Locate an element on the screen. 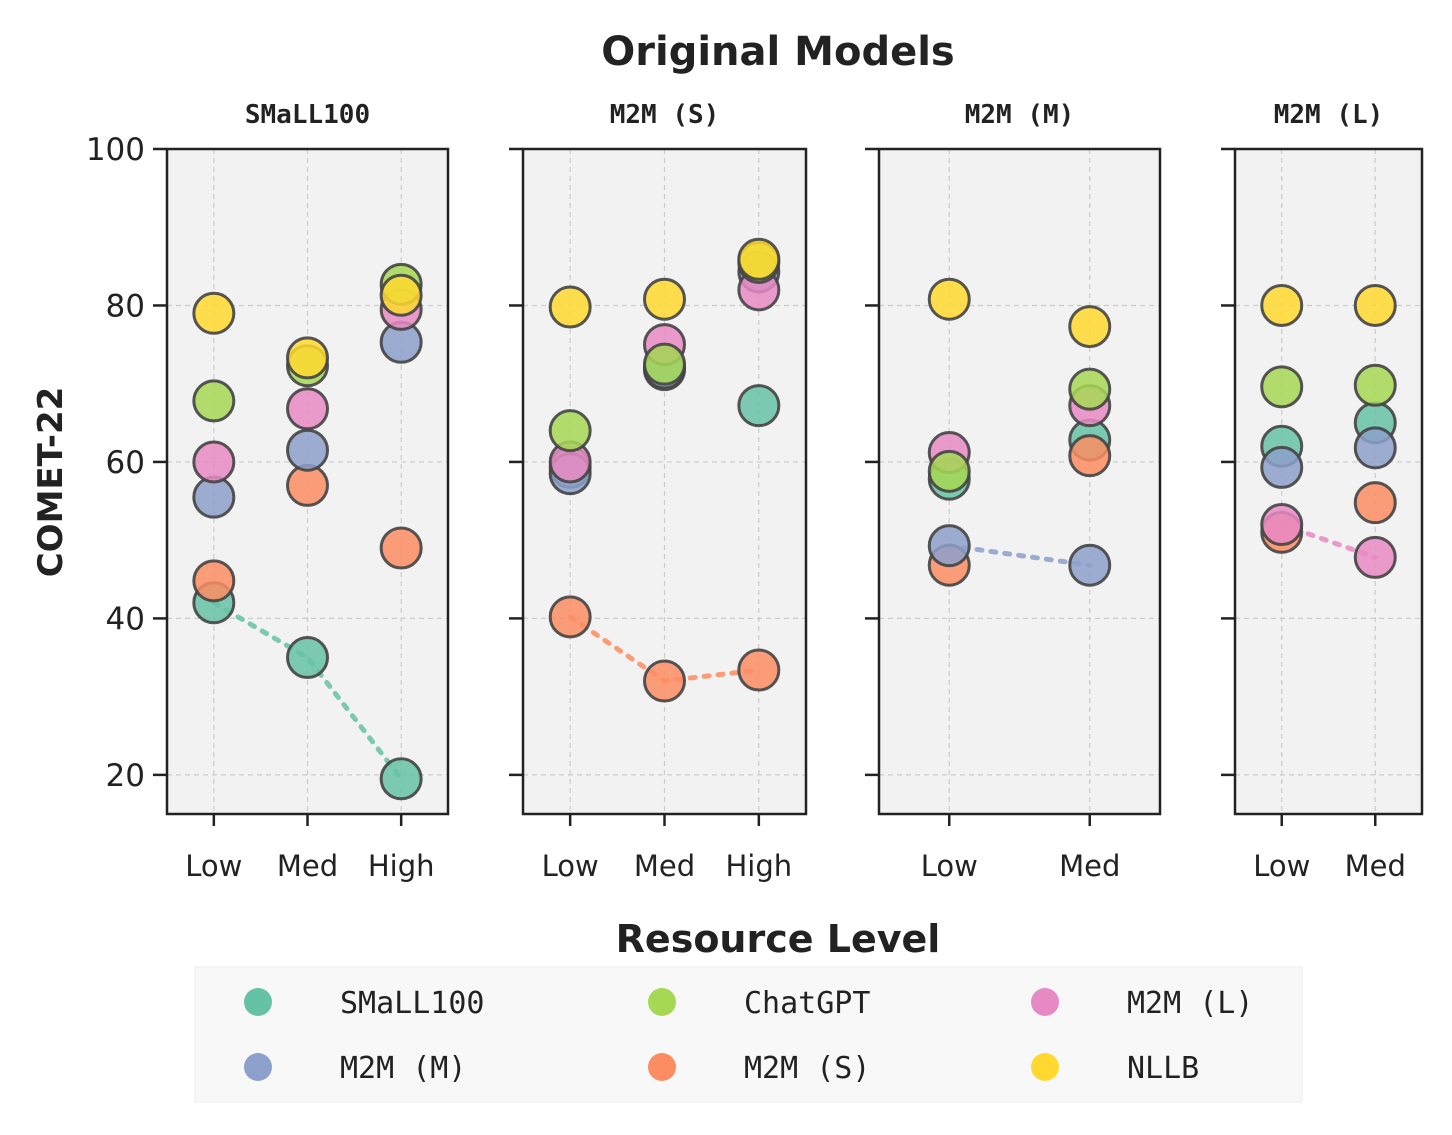 The height and width of the screenshot is (1135, 1452). panel-title: M2M (L) is located at coordinates (1329, 115).